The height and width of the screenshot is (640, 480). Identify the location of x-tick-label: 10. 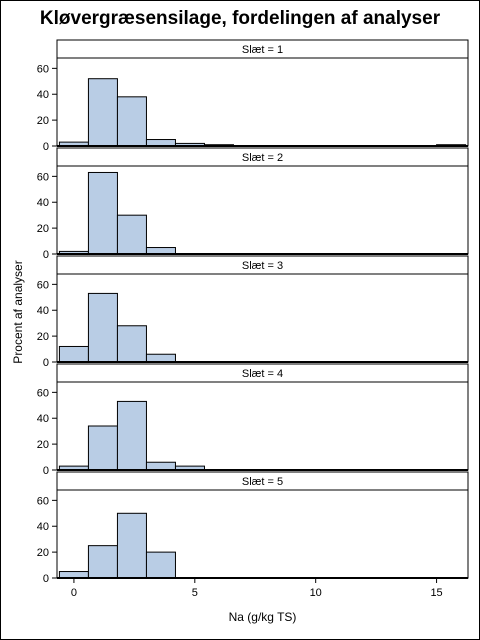
(316, 593).